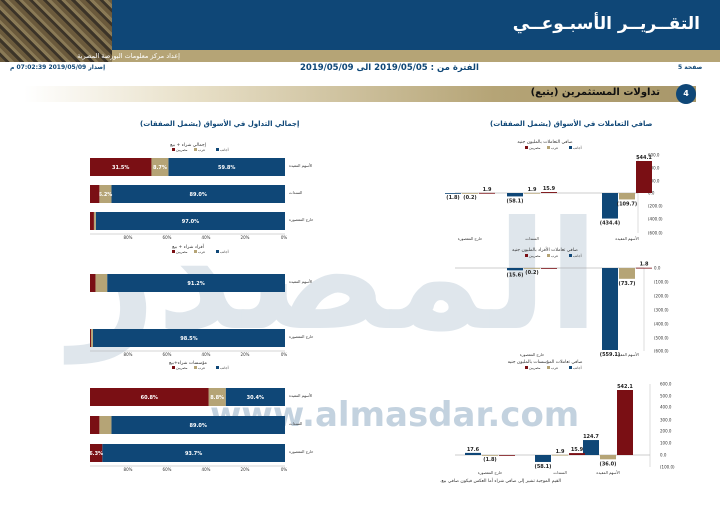 The width and height of the screenshot is (720, 509). What do you see at coordinates (661, 296) in the screenshot?
I see `right-ytick: (200.0)` at bounding box center [661, 296].